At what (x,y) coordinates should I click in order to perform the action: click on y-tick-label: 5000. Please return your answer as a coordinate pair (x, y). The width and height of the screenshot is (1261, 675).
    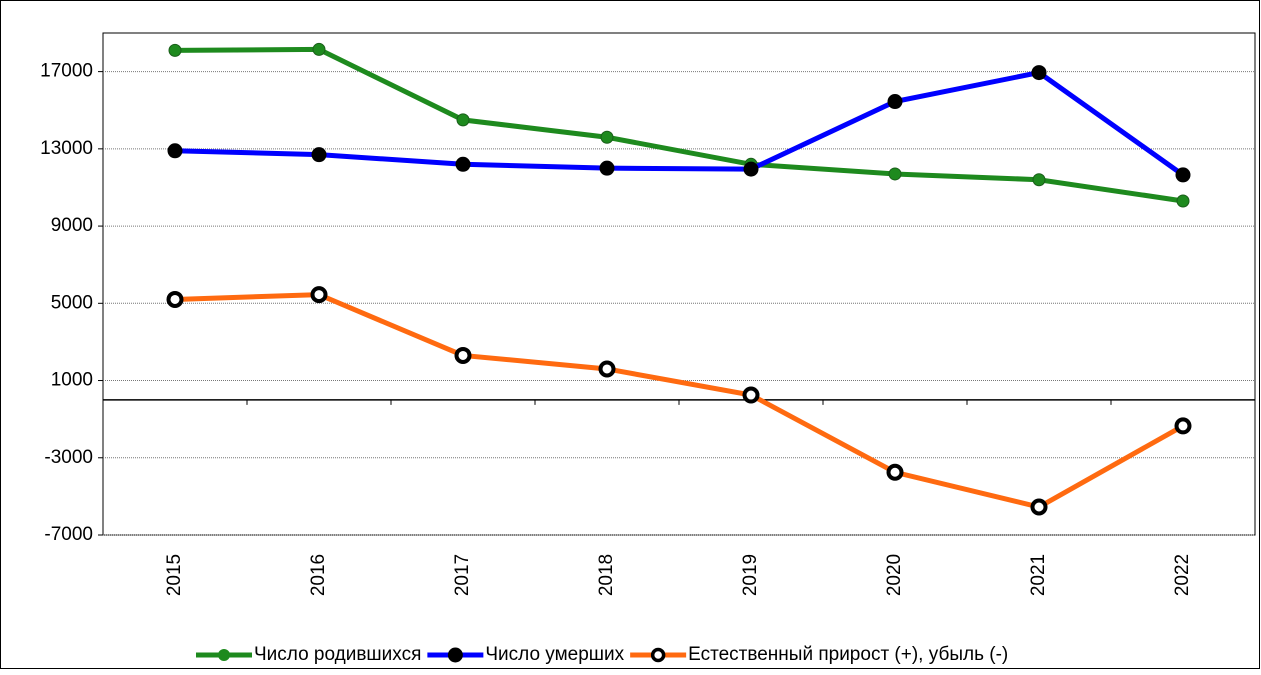
    Looking at the image, I should click on (72, 302).